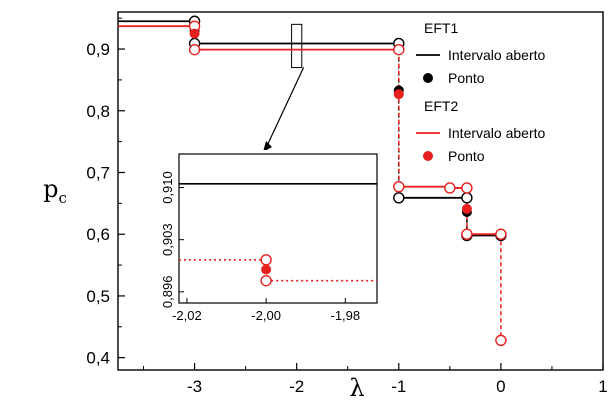  I want to click on inset-x-tick-label: -2,02, so click(187, 315).